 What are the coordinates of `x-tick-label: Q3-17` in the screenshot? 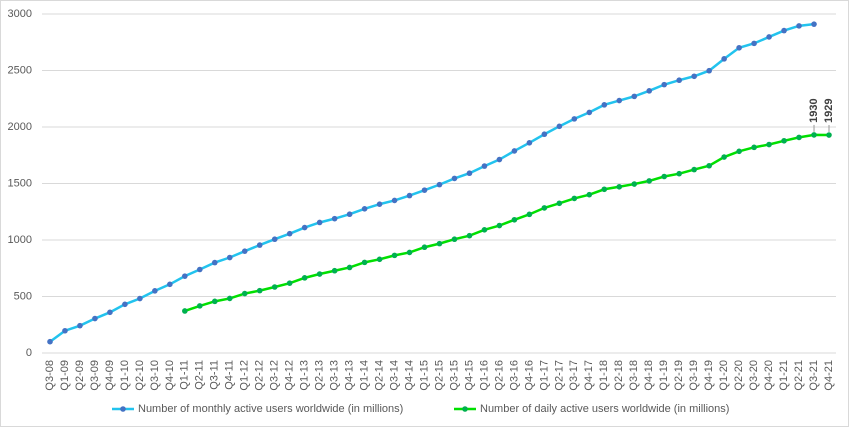 It's located at (574, 375).